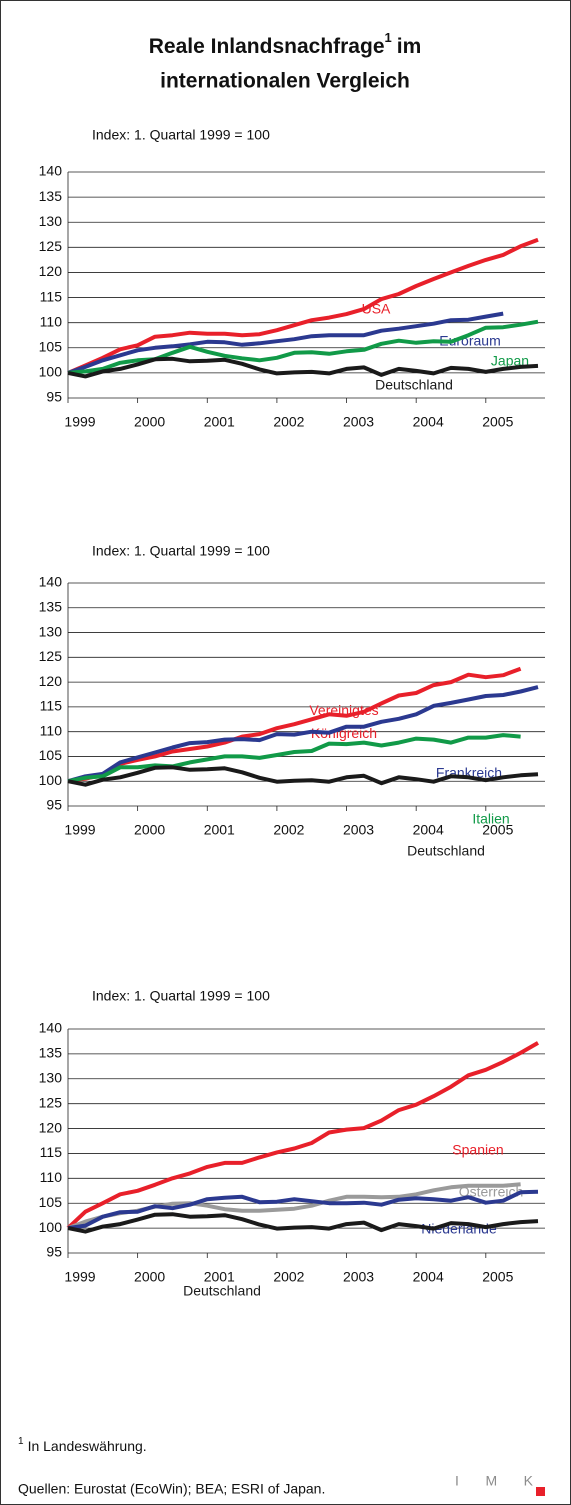  Describe the element at coordinates (344, 733) in the screenshot. I see `series-label-line: Königreich` at that location.